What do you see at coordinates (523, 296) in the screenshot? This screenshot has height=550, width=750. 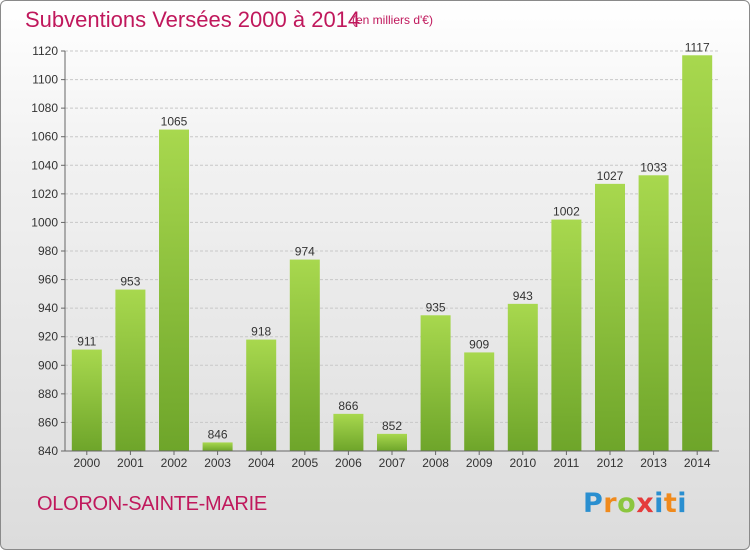 I see `bar-value-label: 943` at bounding box center [523, 296].